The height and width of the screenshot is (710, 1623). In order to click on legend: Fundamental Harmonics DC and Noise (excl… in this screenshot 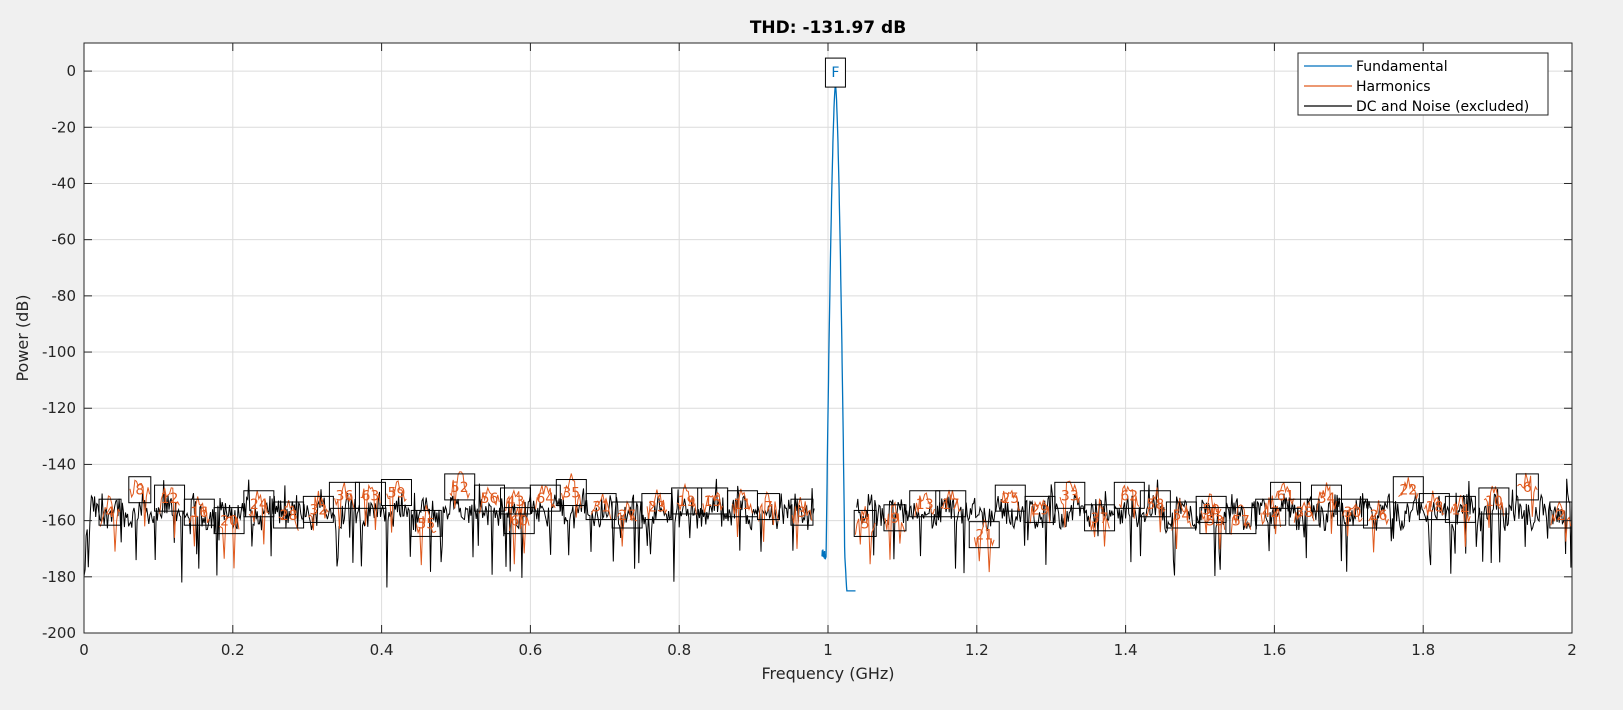, I will do `click(1423, 84)`.